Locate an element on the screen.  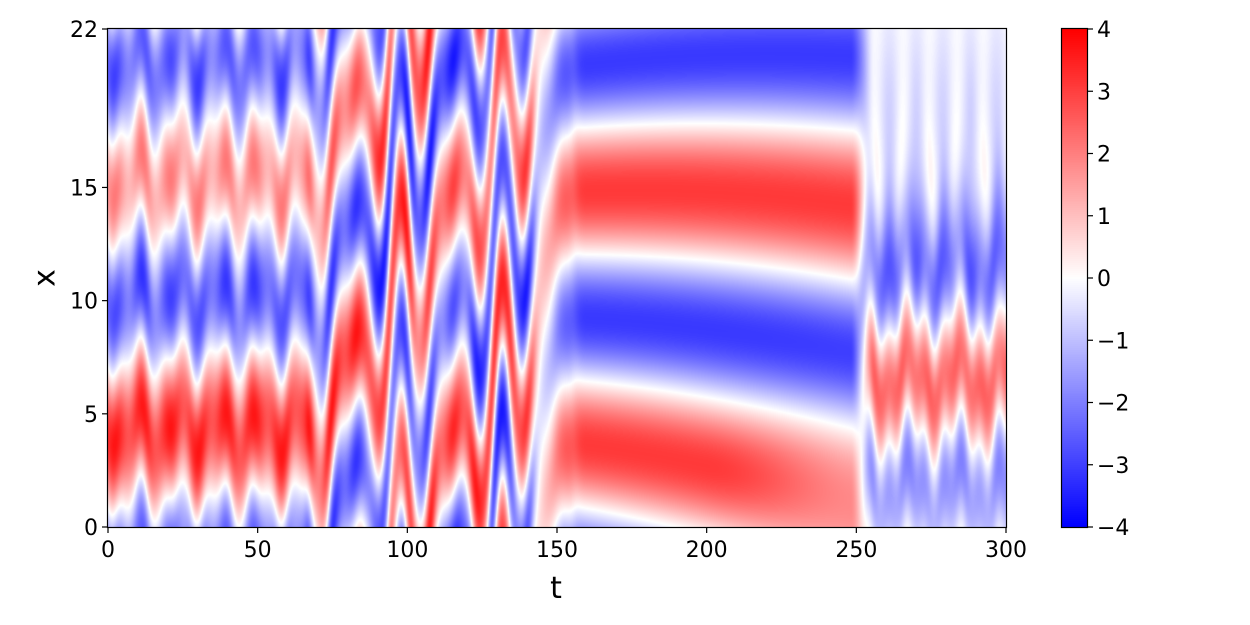
x-tick-label: 0 is located at coordinates (108, 550).